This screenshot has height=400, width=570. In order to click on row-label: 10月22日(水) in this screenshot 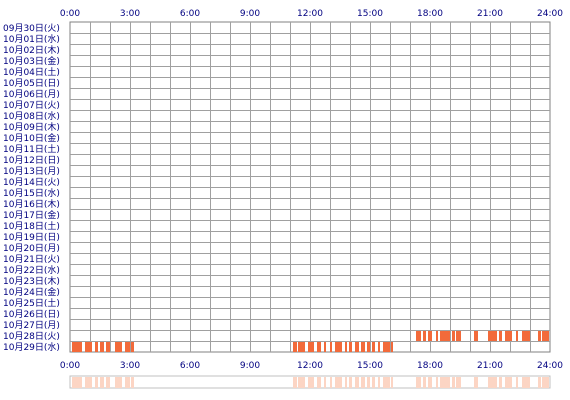, I will do `click(31, 270)`.